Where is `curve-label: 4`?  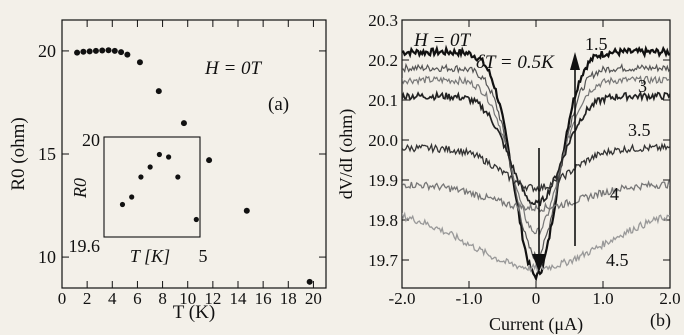 curve-label: 4 is located at coordinates (614, 194).